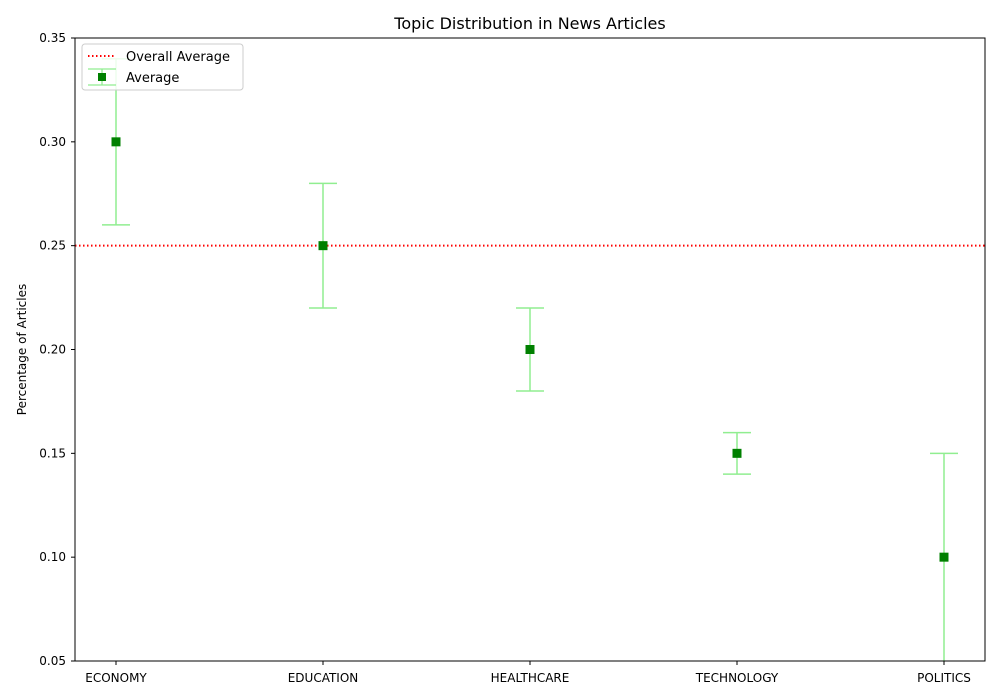 The width and height of the screenshot is (1000, 700). I want to click on data-point-politics, so click(944, 557).